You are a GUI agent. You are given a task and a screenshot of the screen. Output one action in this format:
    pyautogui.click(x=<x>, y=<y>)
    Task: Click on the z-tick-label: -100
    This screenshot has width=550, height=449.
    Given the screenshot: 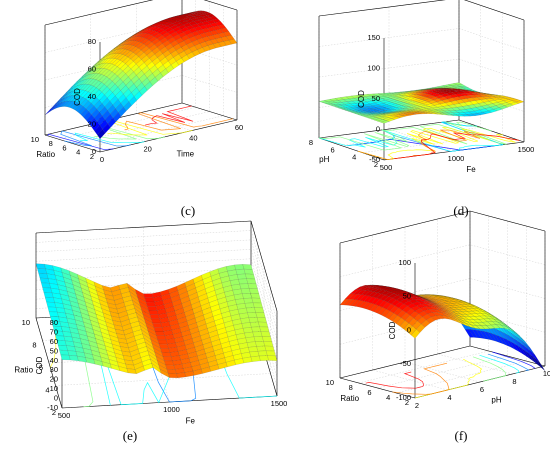 What is the action you would take?
    pyautogui.click(x=403, y=397)
    